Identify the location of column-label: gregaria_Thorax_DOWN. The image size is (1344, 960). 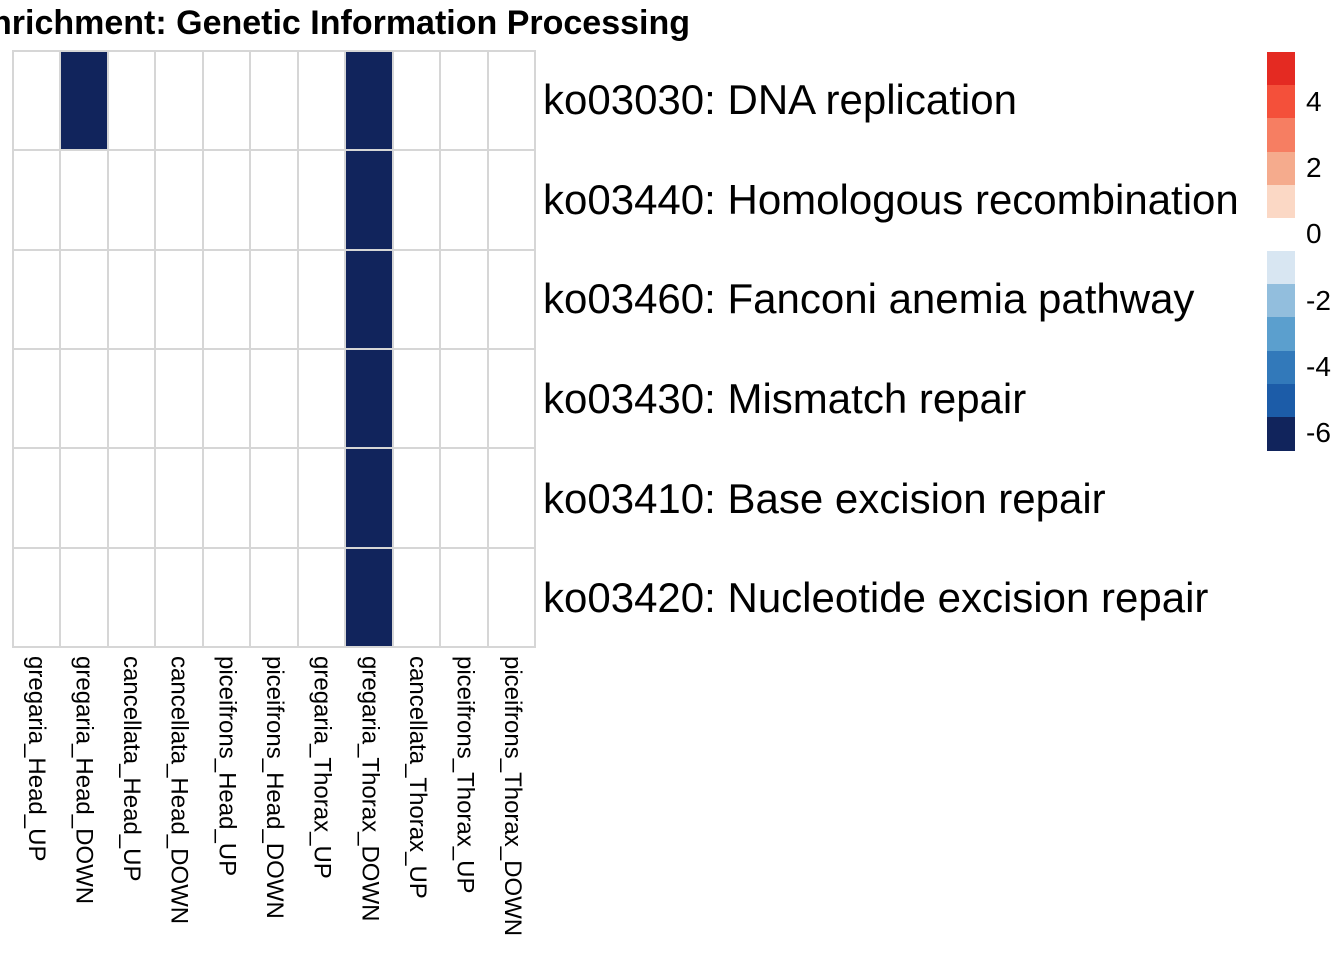
(370, 789).